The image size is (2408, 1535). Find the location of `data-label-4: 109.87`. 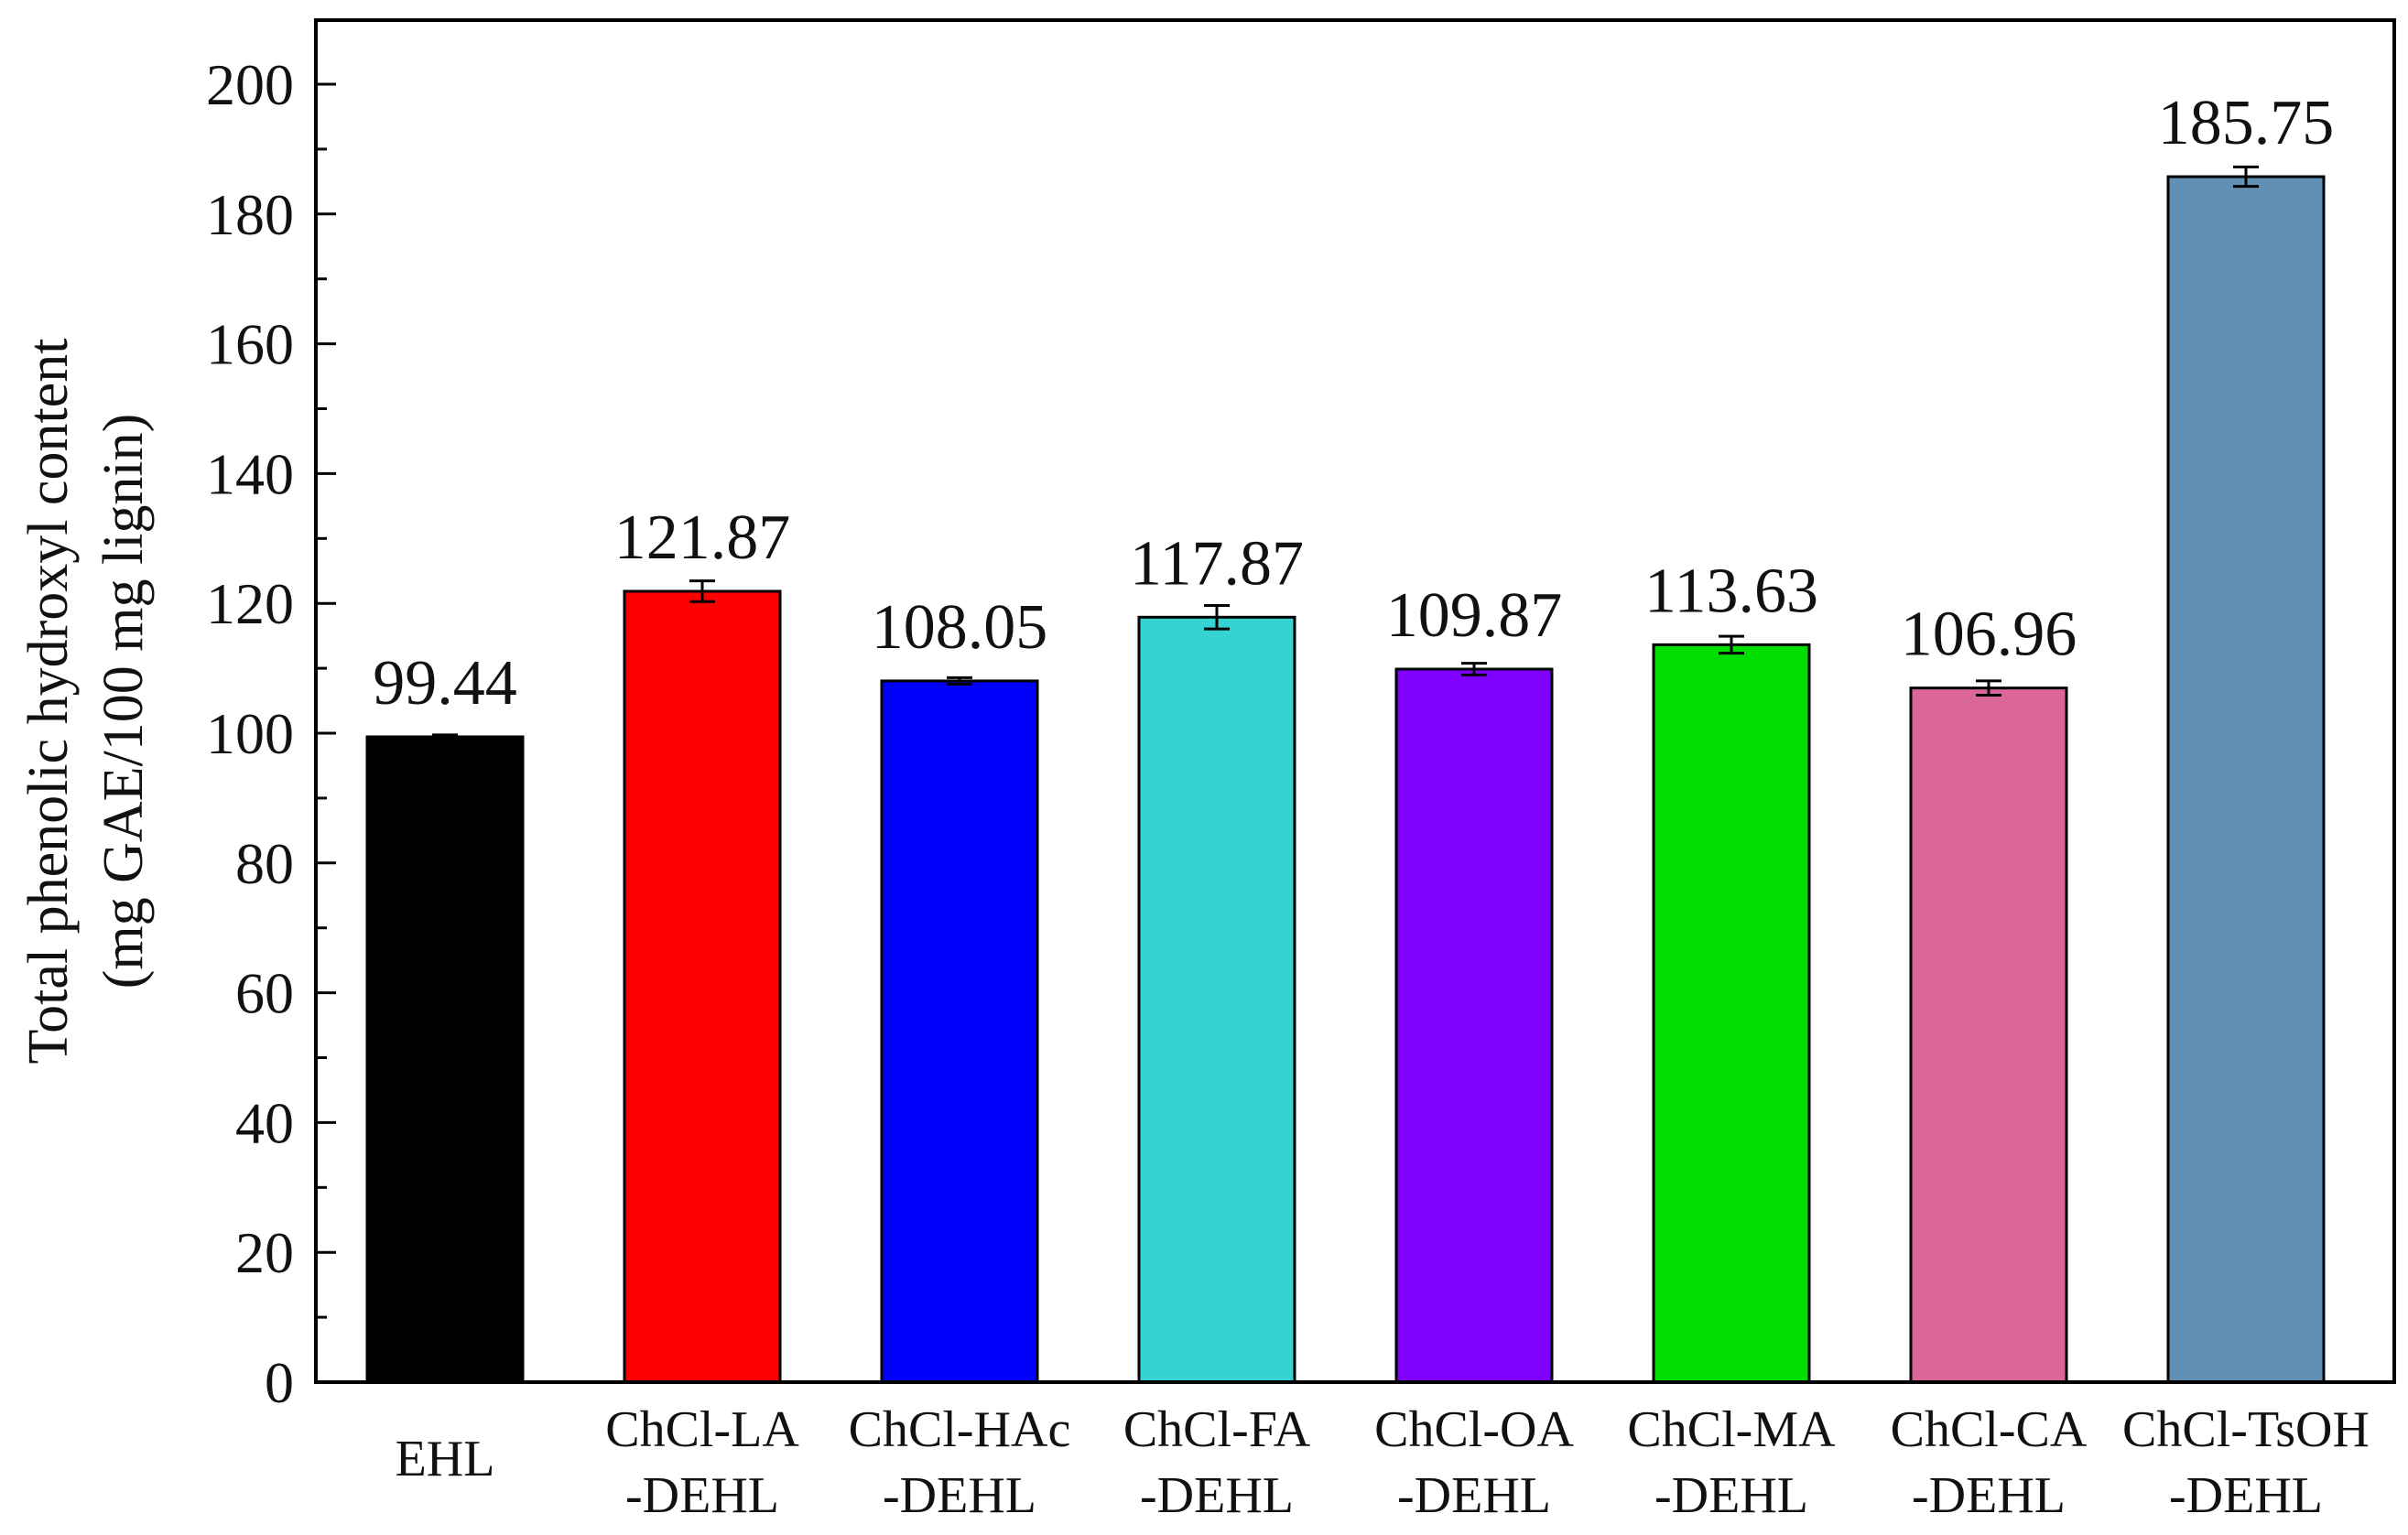

data-label-4: 109.87 is located at coordinates (1474, 615).